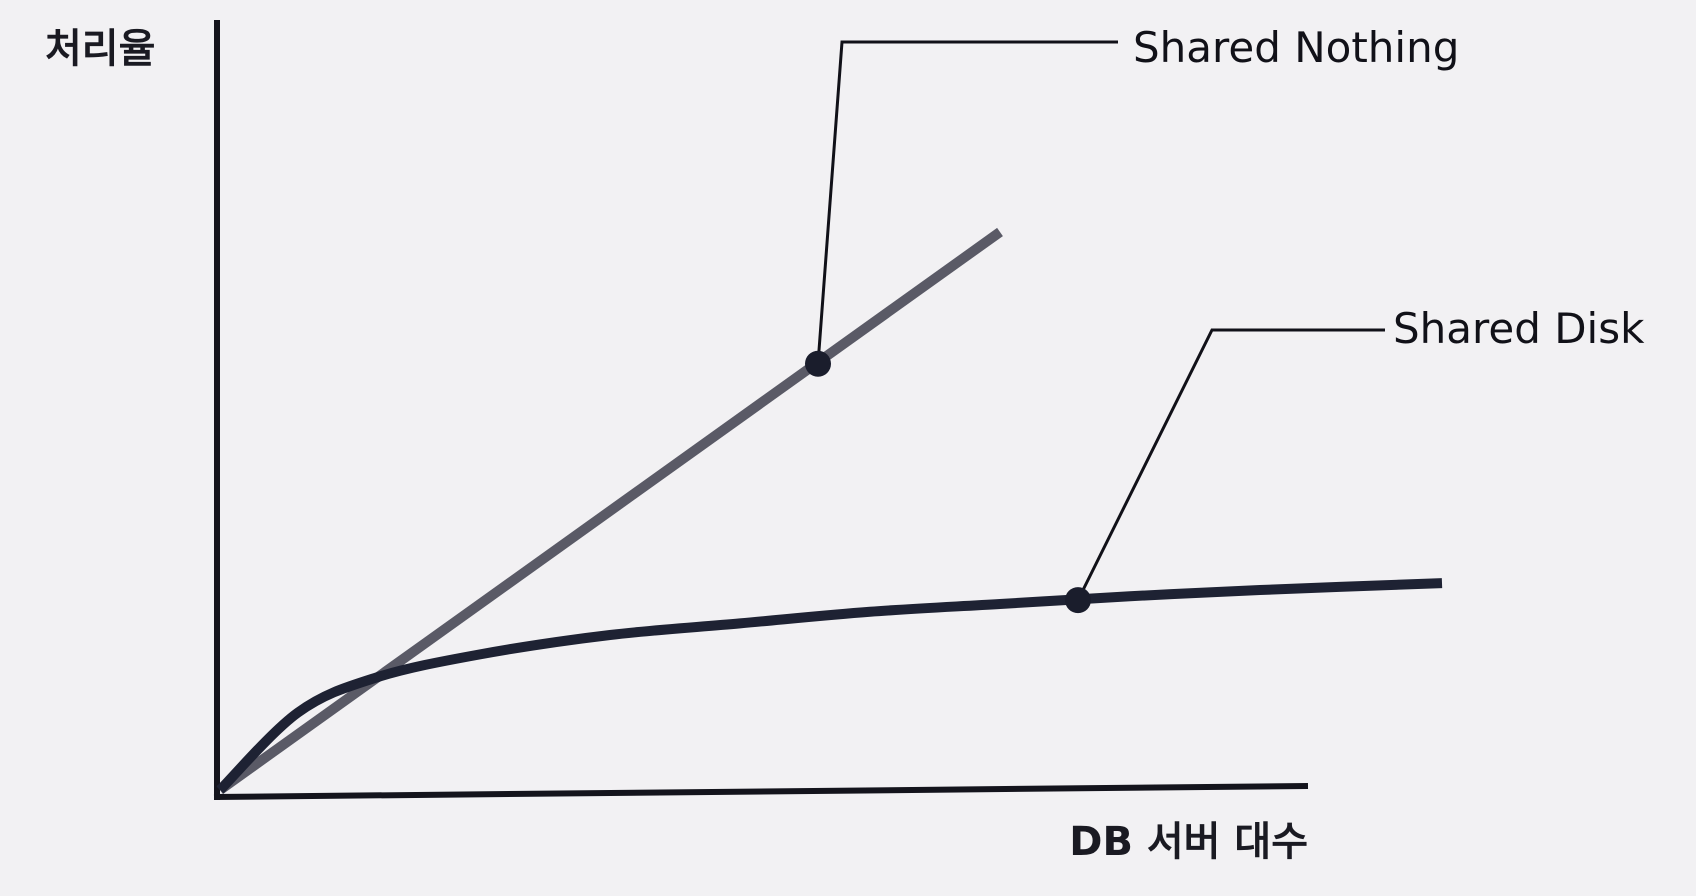 This screenshot has height=896, width=1696. What do you see at coordinates (1188, 842) in the screenshot?
I see `x-axis-title: DB 서버 대수` at bounding box center [1188, 842].